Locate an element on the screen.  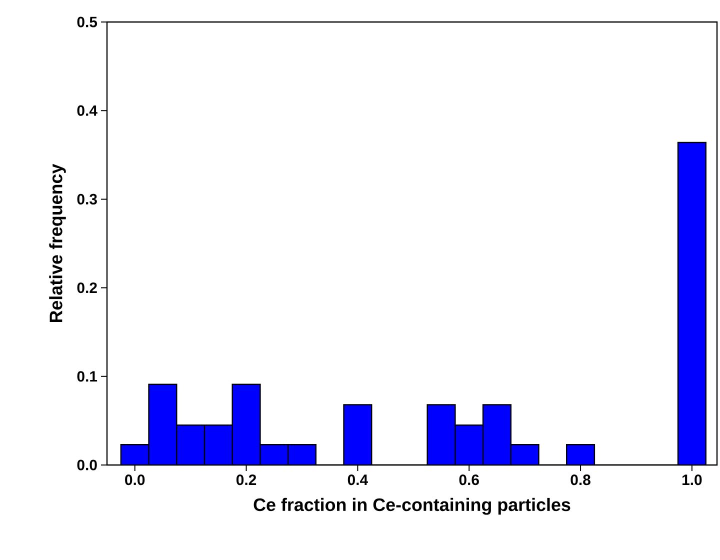
x-tick-label: 0.0 is located at coordinates (135, 480).